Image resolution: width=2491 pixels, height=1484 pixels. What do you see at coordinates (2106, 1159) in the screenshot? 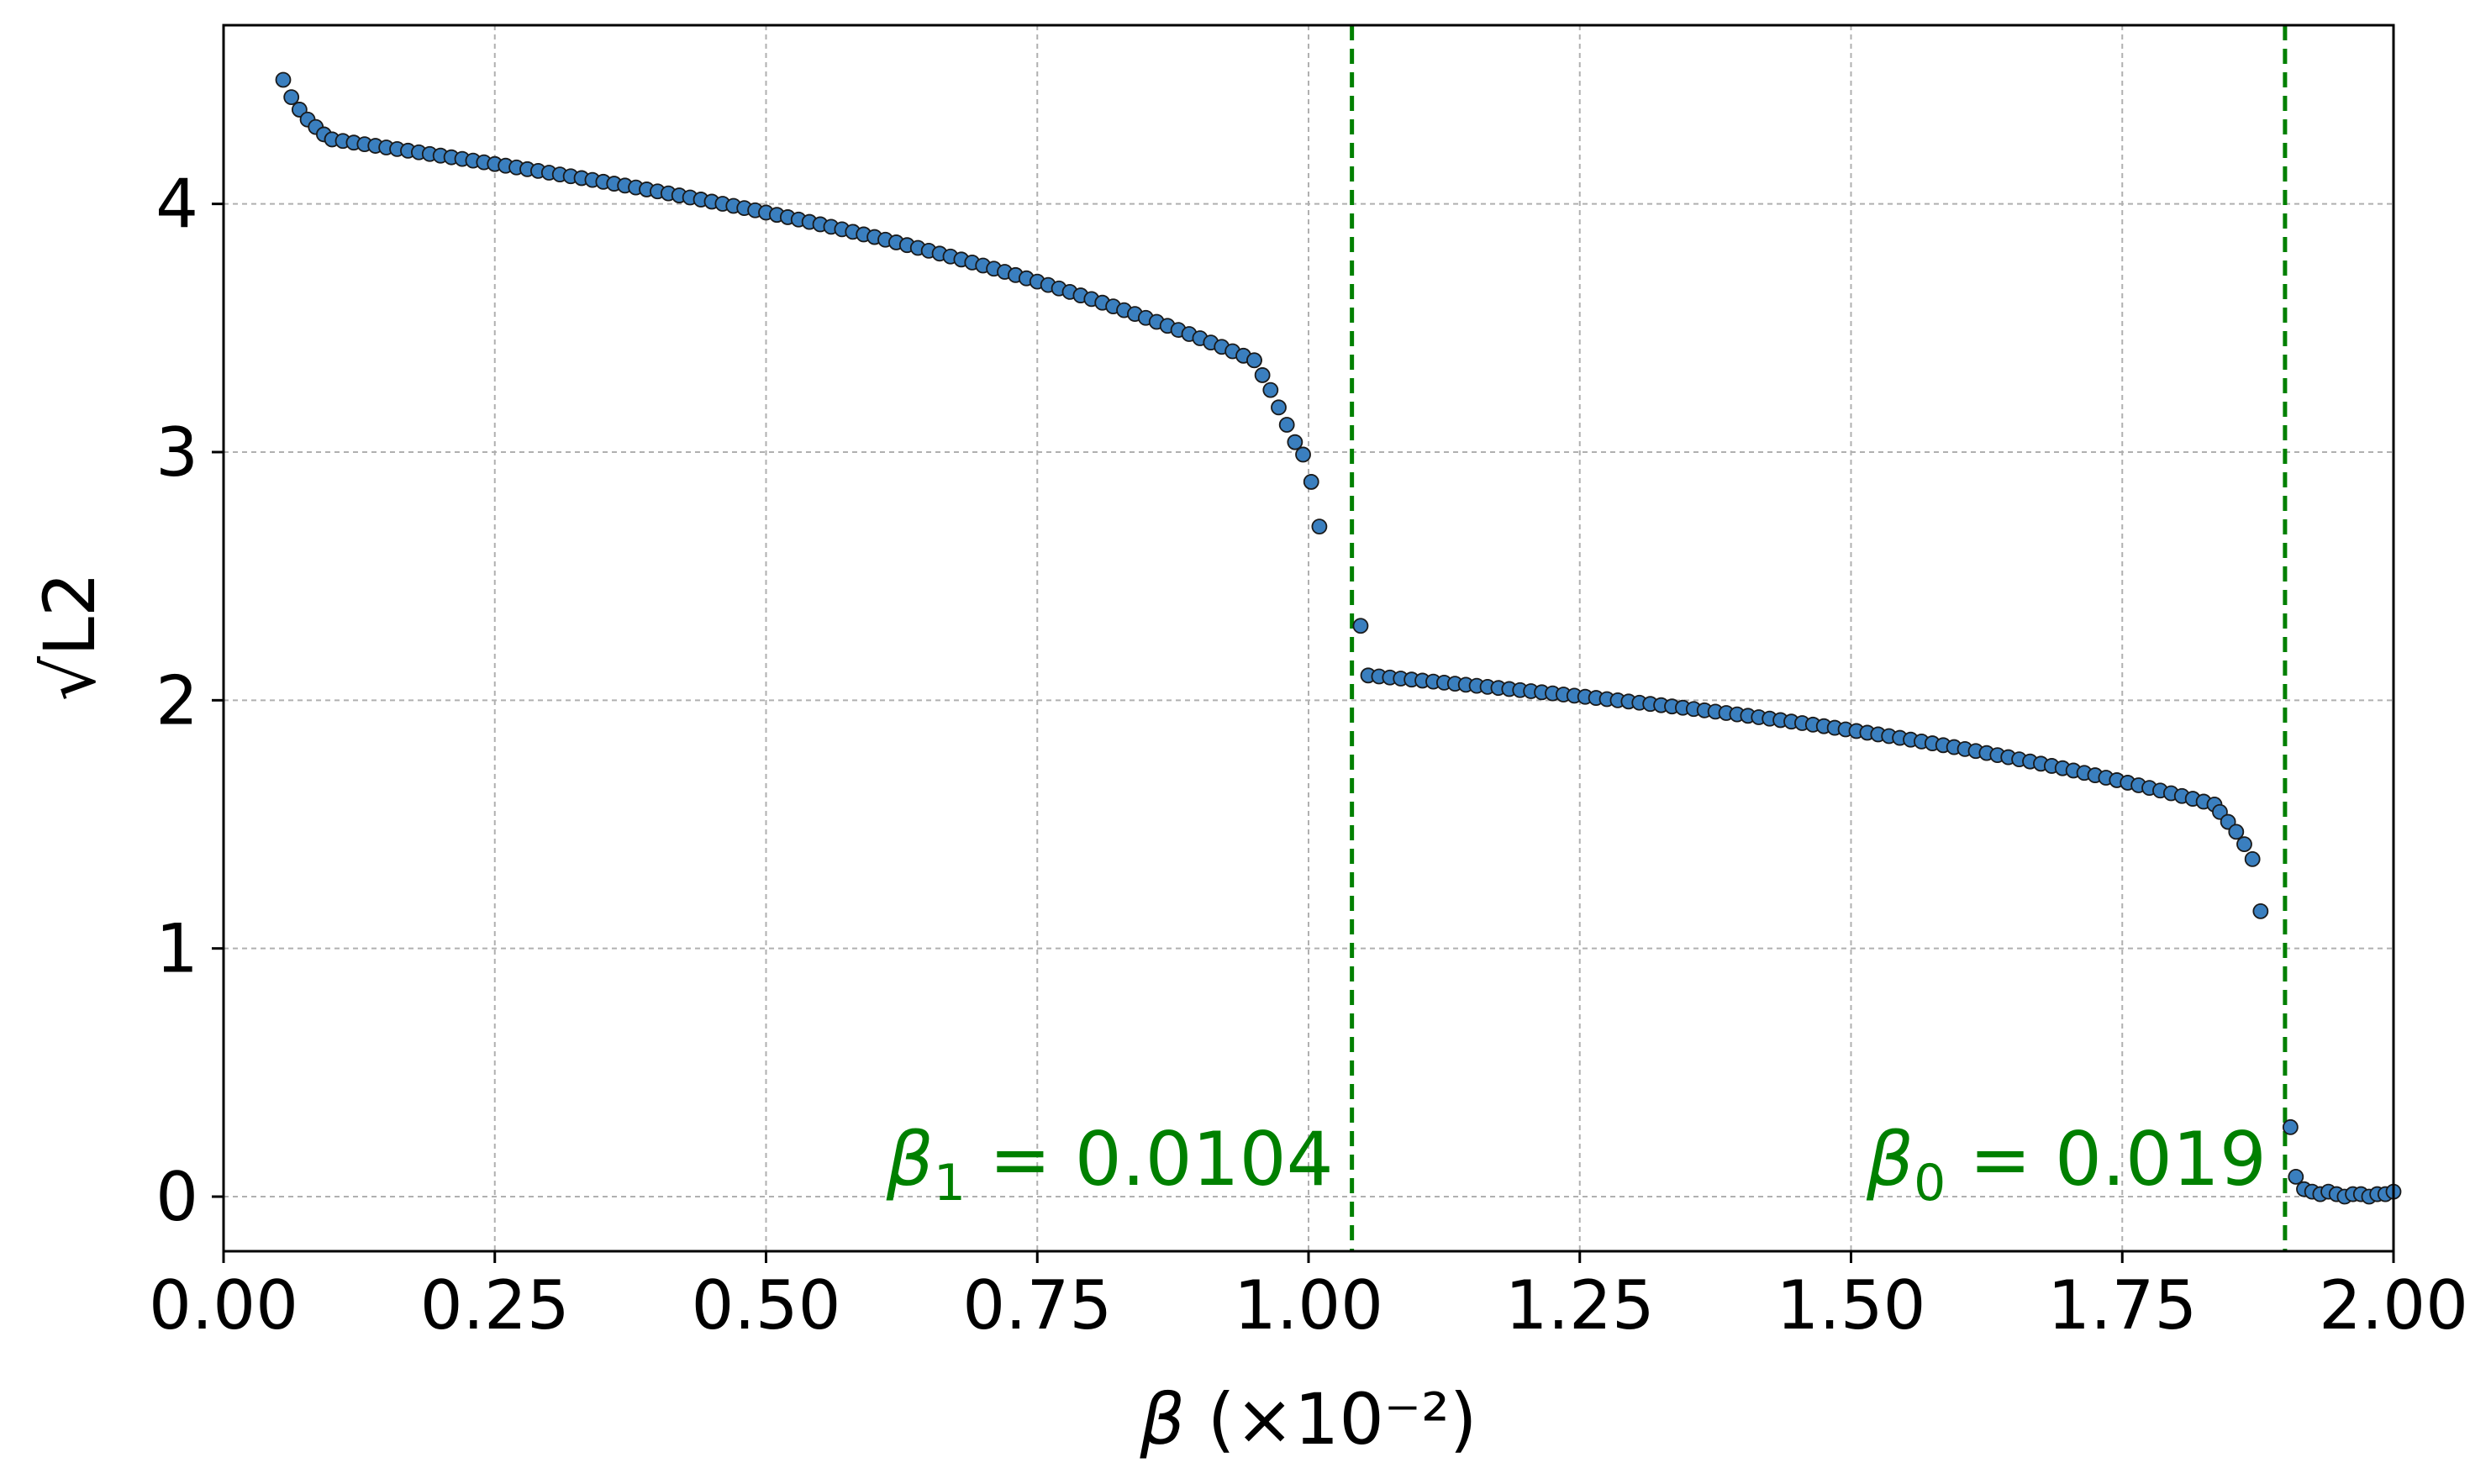
I see `threshold-label-value: = 0.019` at bounding box center [2106, 1159].